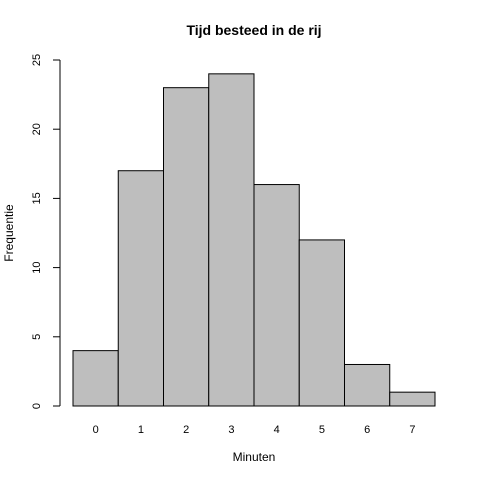 This screenshot has height=480, width=480. I want to click on y-tick-label-10: 10, so click(37, 267).